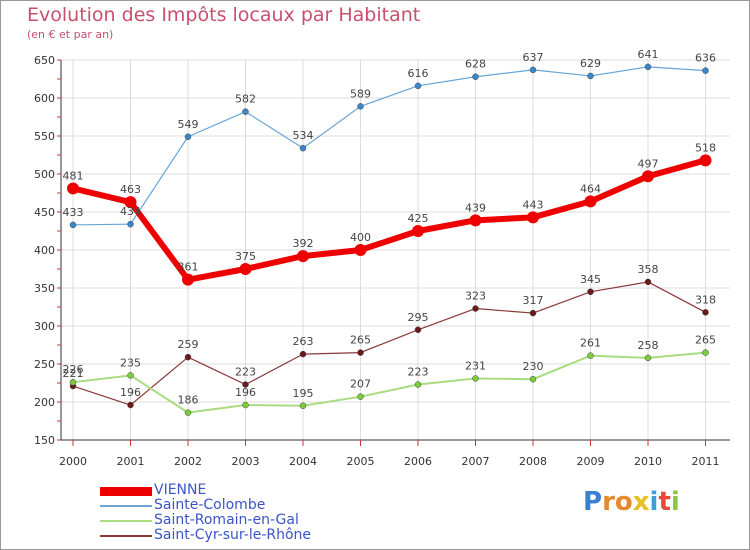 The image size is (750, 550). What do you see at coordinates (188, 124) in the screenshot?
I see `data-label: 549` at bounding box center [188, 124].